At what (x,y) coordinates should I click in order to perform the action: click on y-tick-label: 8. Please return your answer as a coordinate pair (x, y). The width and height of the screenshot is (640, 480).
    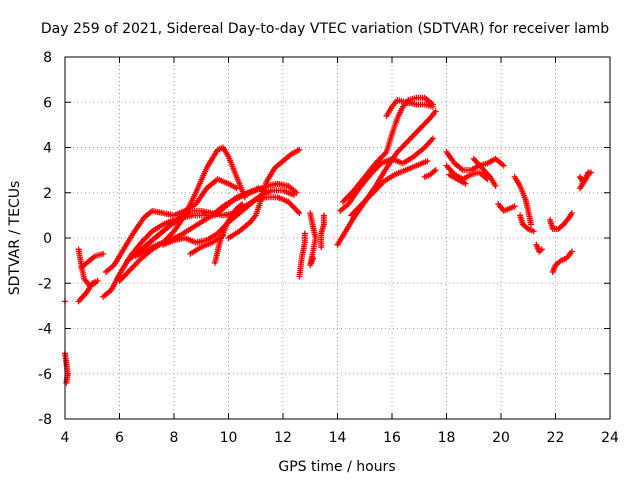
    Looking at the image, I should click on (47, 58).